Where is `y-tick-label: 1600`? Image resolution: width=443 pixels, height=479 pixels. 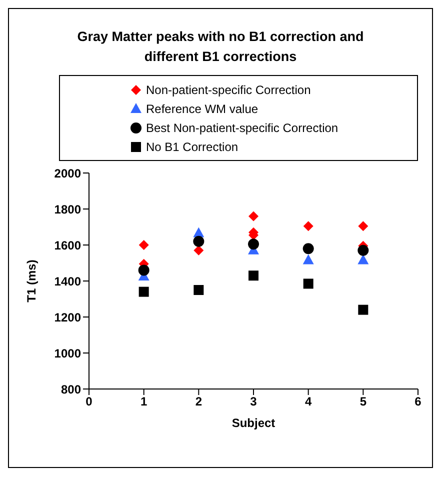
y-tick-label: 1600 is located at coordinates (68, 245).